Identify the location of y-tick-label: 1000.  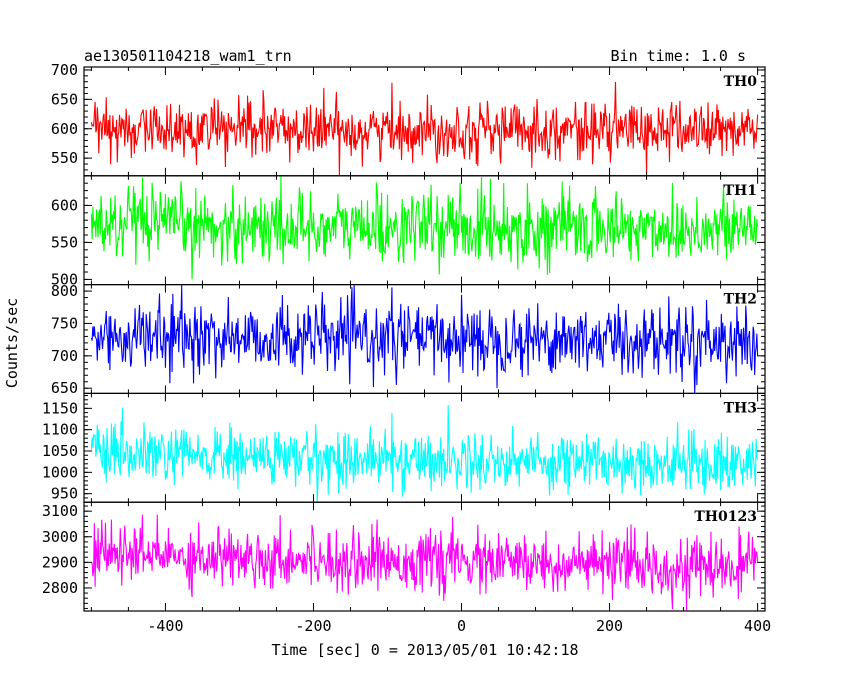
(60, 472).